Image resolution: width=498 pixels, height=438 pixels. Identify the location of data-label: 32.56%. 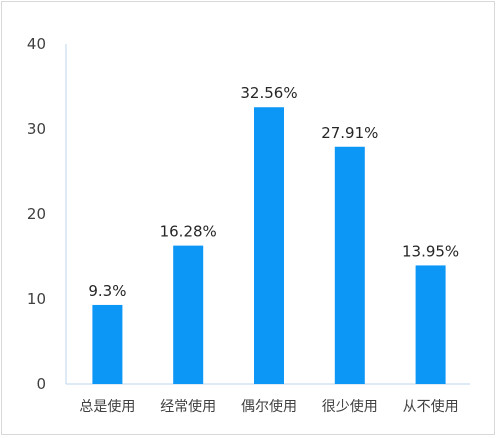
(268, 93).